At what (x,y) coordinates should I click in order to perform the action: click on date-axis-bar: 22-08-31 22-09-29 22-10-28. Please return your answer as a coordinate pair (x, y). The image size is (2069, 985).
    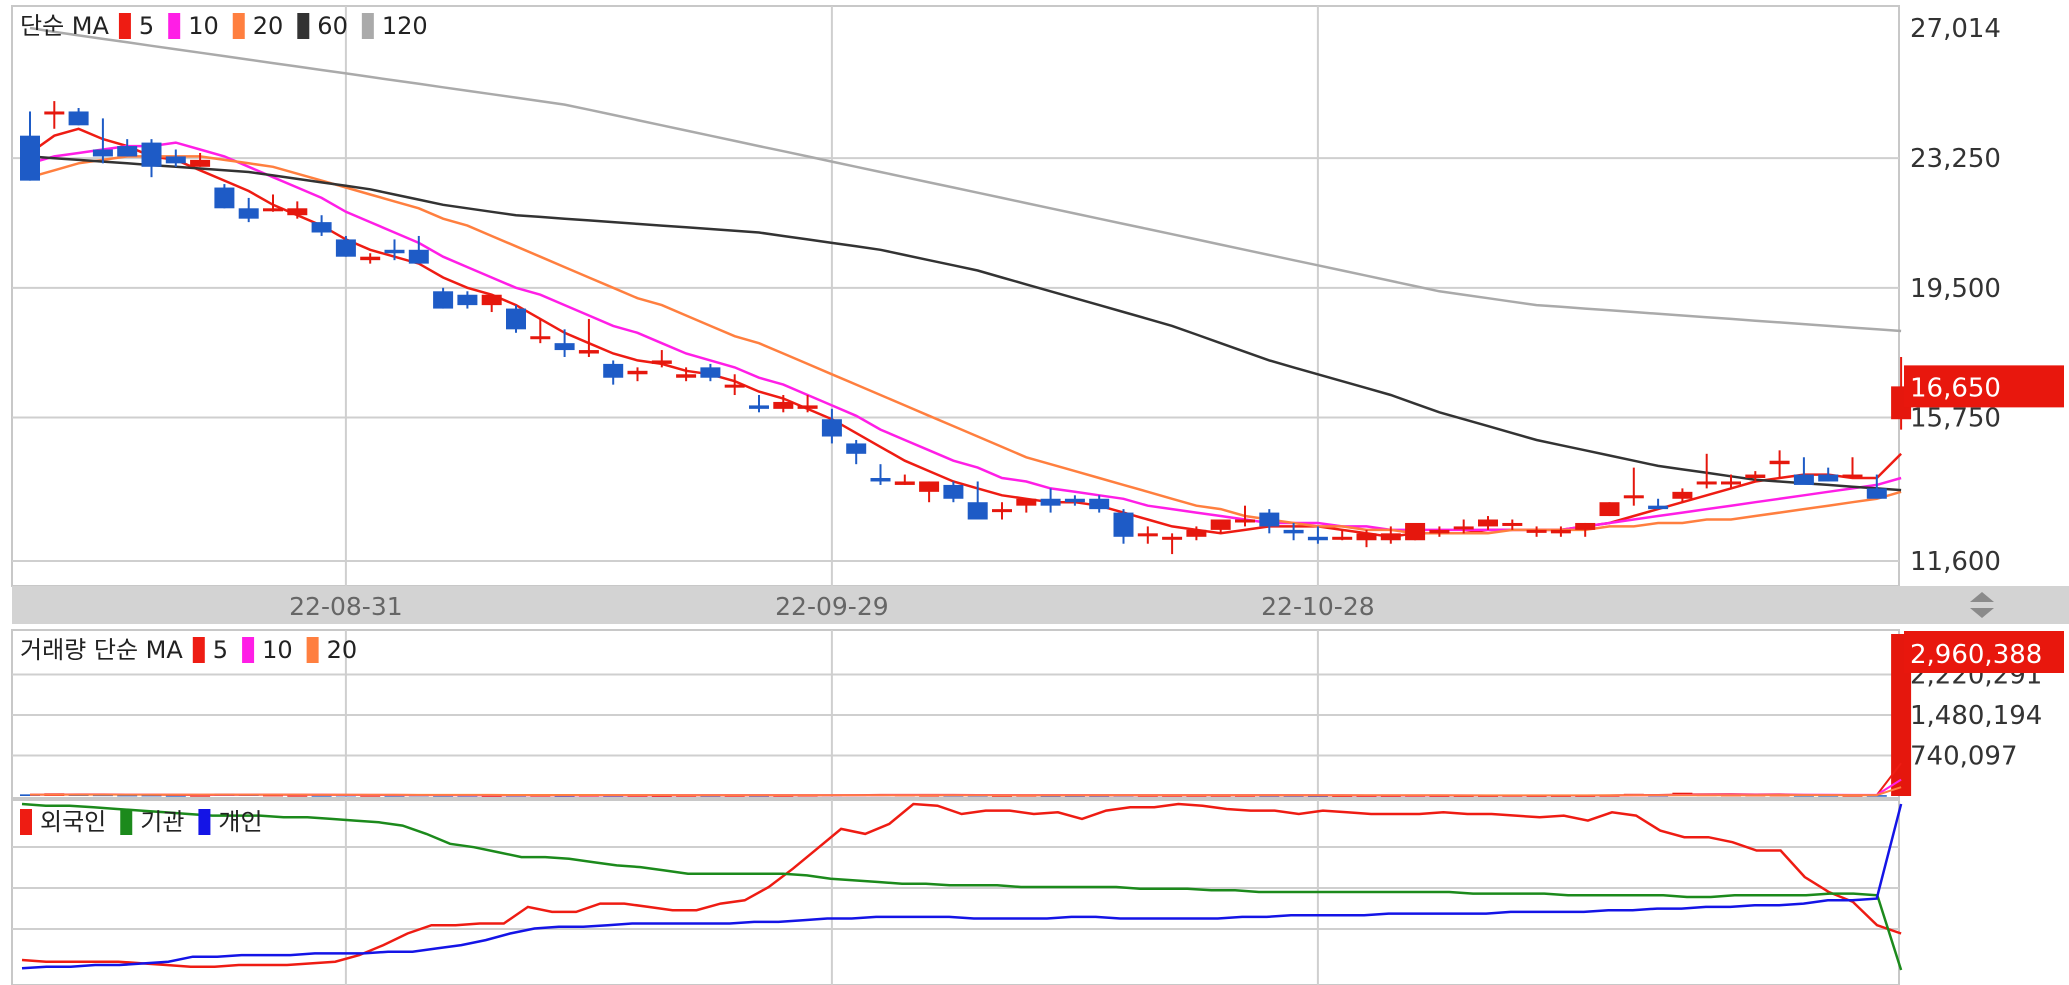
    Looking at the image, I should click on (1040, 605).